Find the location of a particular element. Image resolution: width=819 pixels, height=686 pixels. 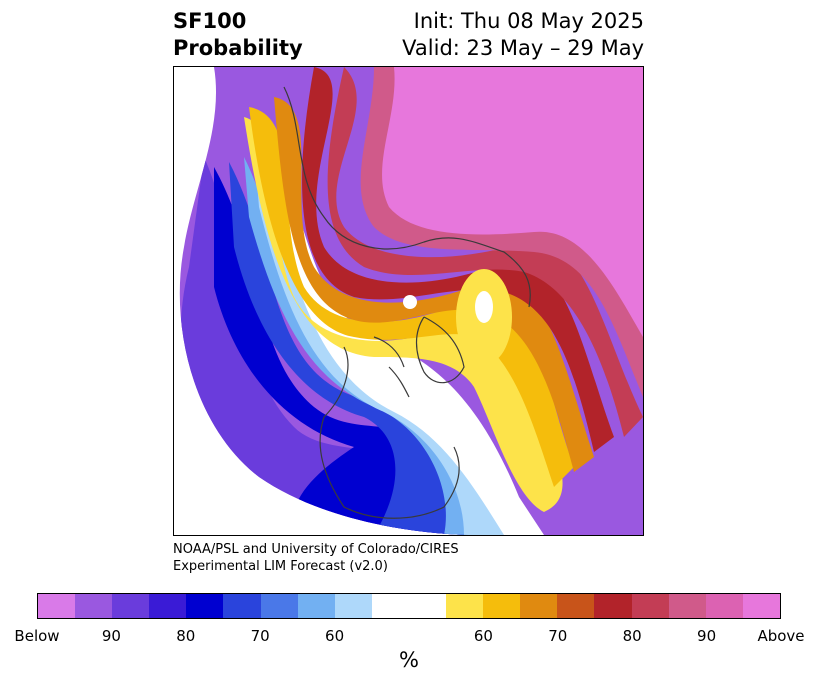

coastline-eurasia is located at coordinates (407, 197).